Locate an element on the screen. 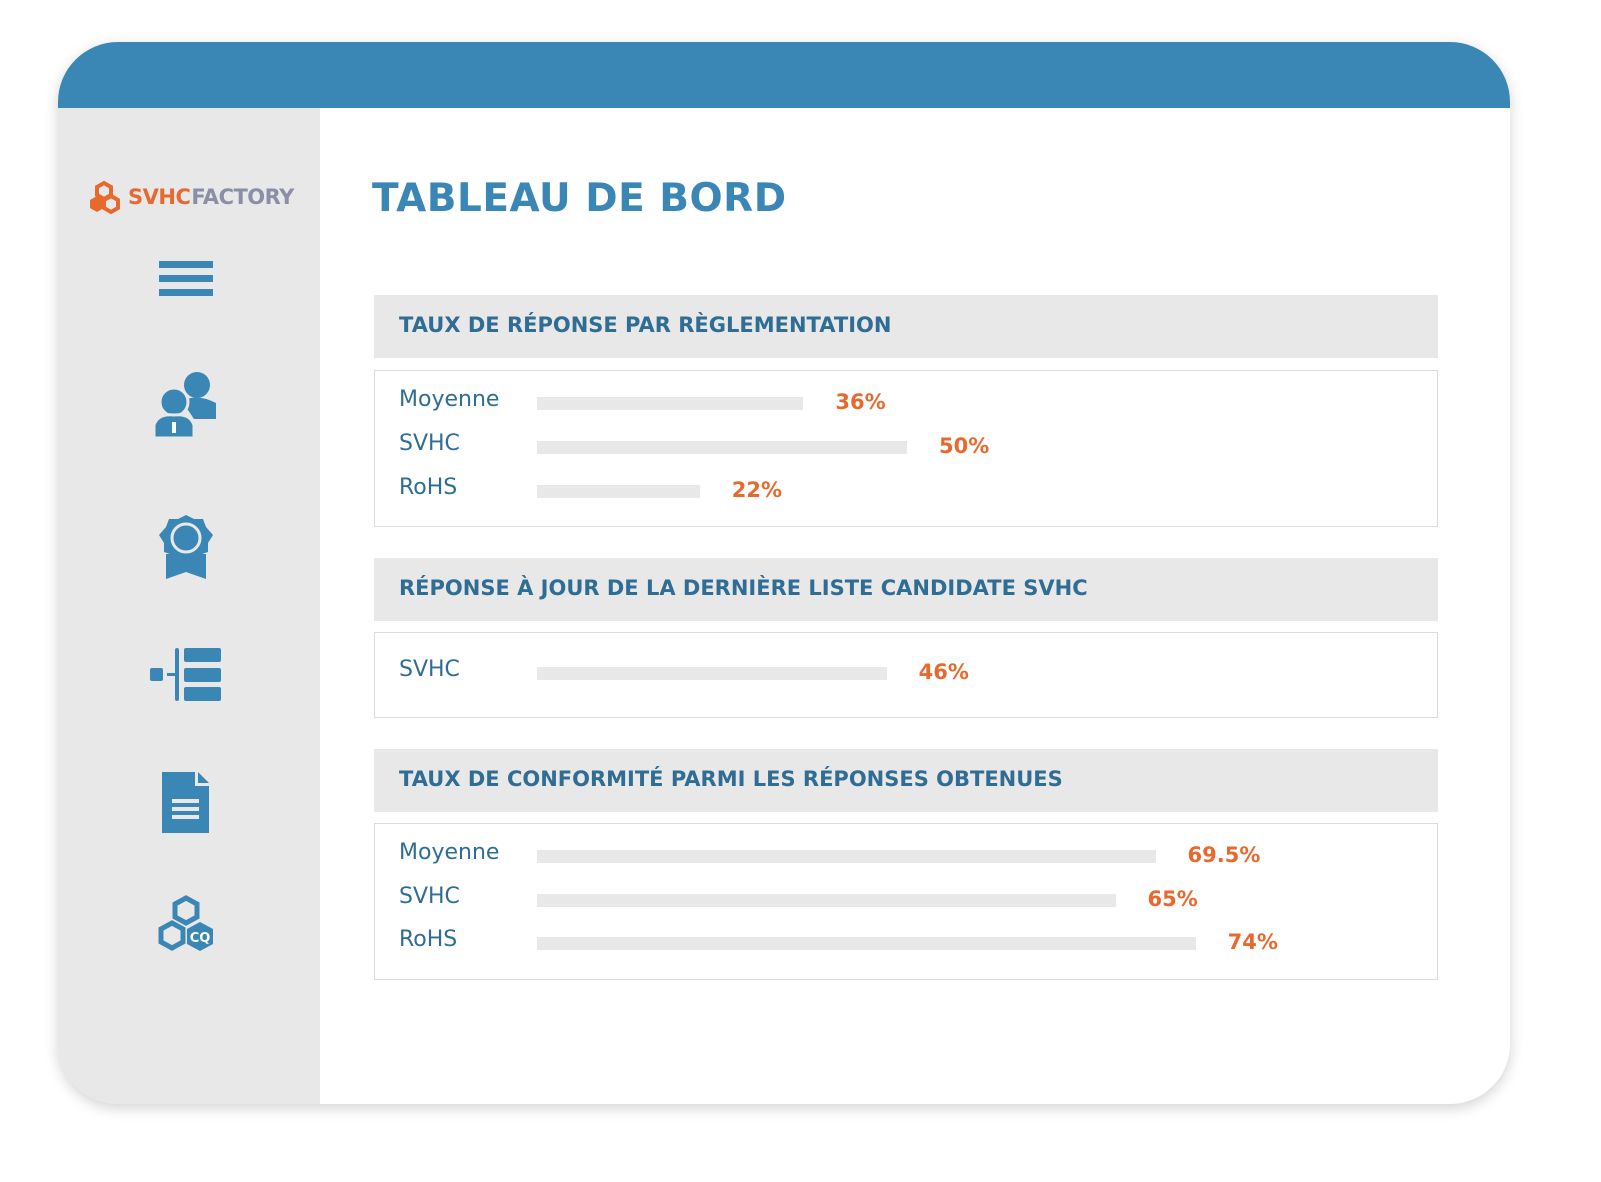 This screenshot has height=1182, width=1601. users-icon is located at coordinates (185, 405).